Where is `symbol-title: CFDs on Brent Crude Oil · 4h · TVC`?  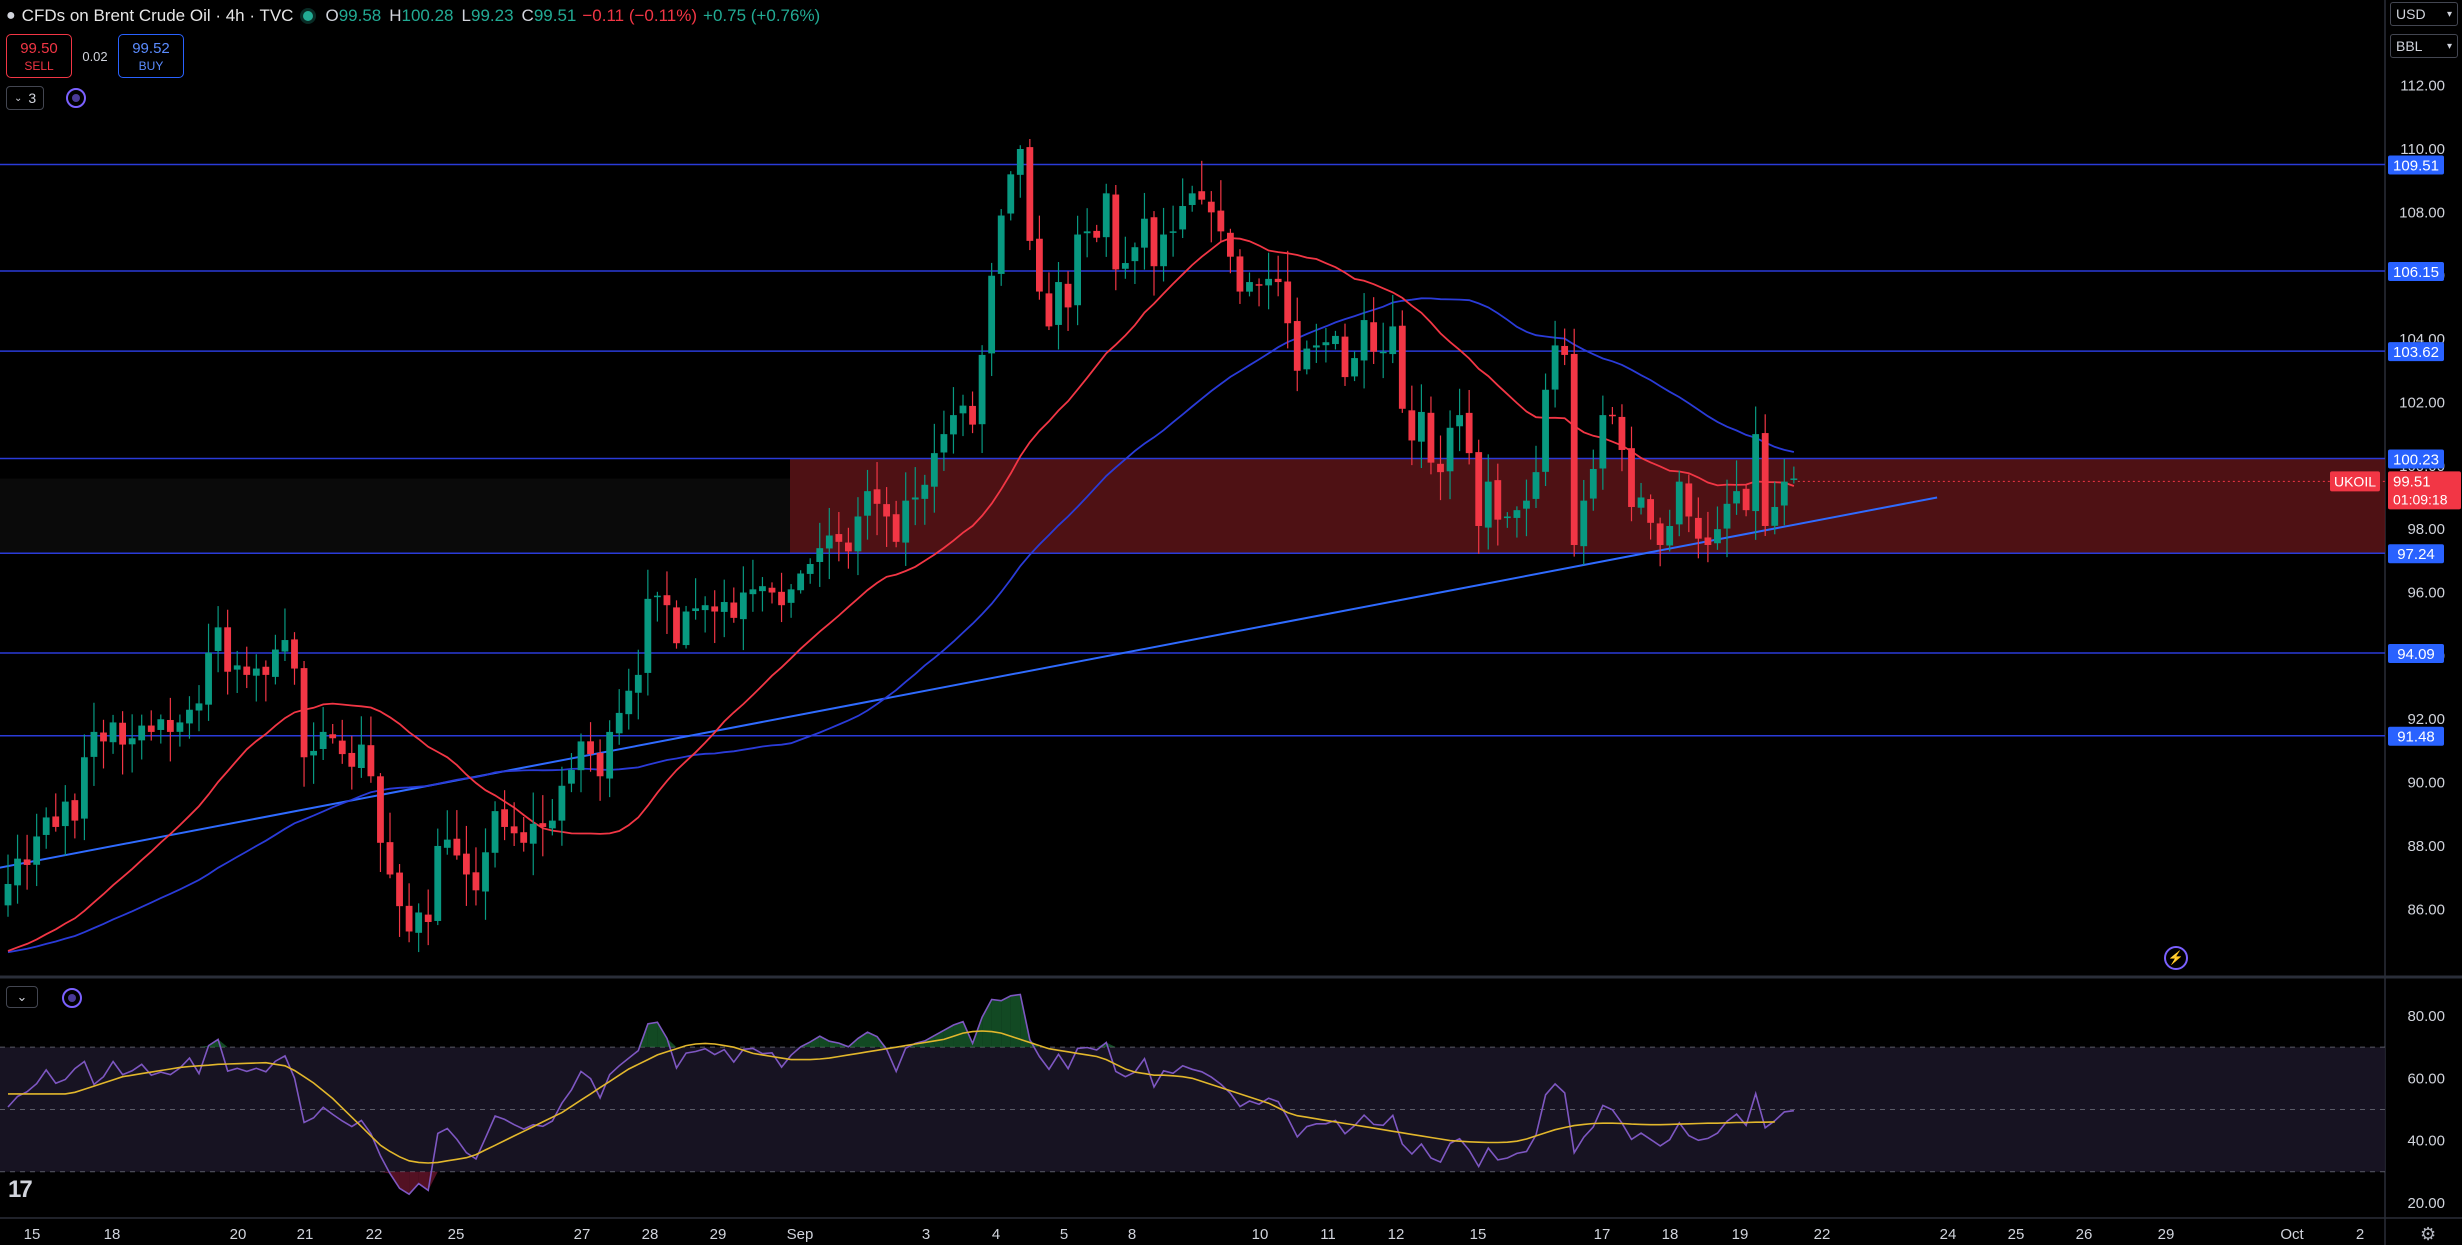 symbol-title: CFDs on Brent Crude Oil · 4h · TVC is located at coordinates (157, 15).